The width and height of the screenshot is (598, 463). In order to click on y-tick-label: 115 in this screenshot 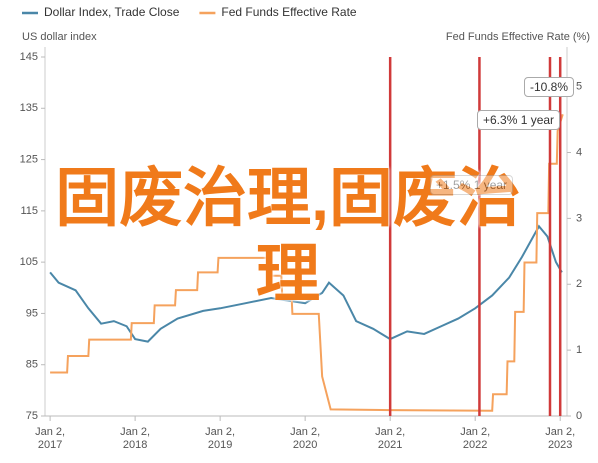, I will do `click(29, 211)`.